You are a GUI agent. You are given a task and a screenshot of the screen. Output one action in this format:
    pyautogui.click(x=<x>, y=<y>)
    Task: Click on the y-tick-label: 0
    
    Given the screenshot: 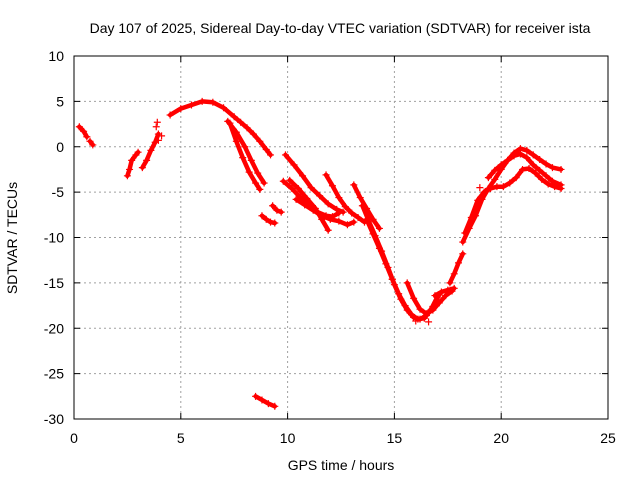 What is the action you would take?
    pyautogui.click(x=60, y=147)
    